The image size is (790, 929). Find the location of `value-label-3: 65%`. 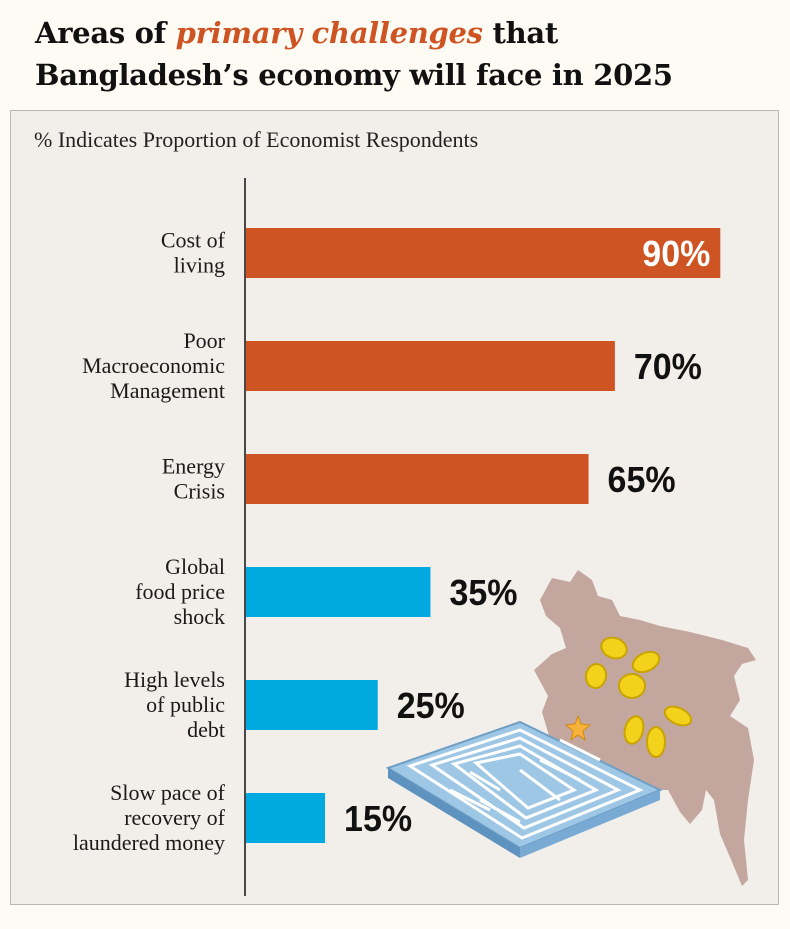

value-label-3: 65% is located at coordinates (642, 479).